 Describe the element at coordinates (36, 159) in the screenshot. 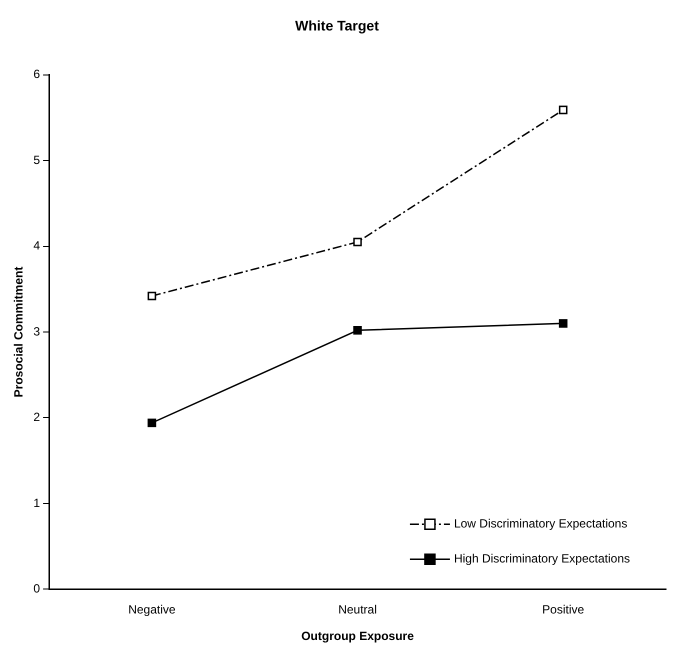

I see `y-tick-label: 5` at that location.